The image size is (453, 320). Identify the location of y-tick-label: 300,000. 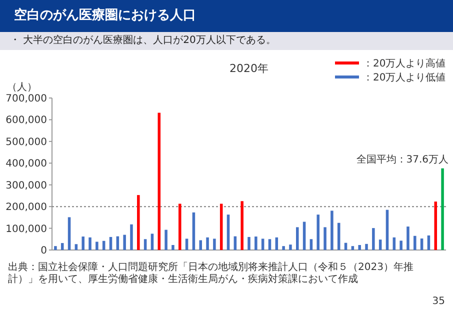
(26, 186).